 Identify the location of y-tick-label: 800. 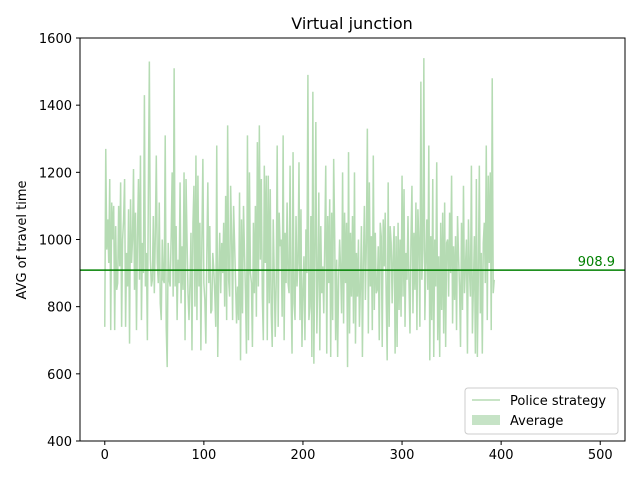
(59, 308).